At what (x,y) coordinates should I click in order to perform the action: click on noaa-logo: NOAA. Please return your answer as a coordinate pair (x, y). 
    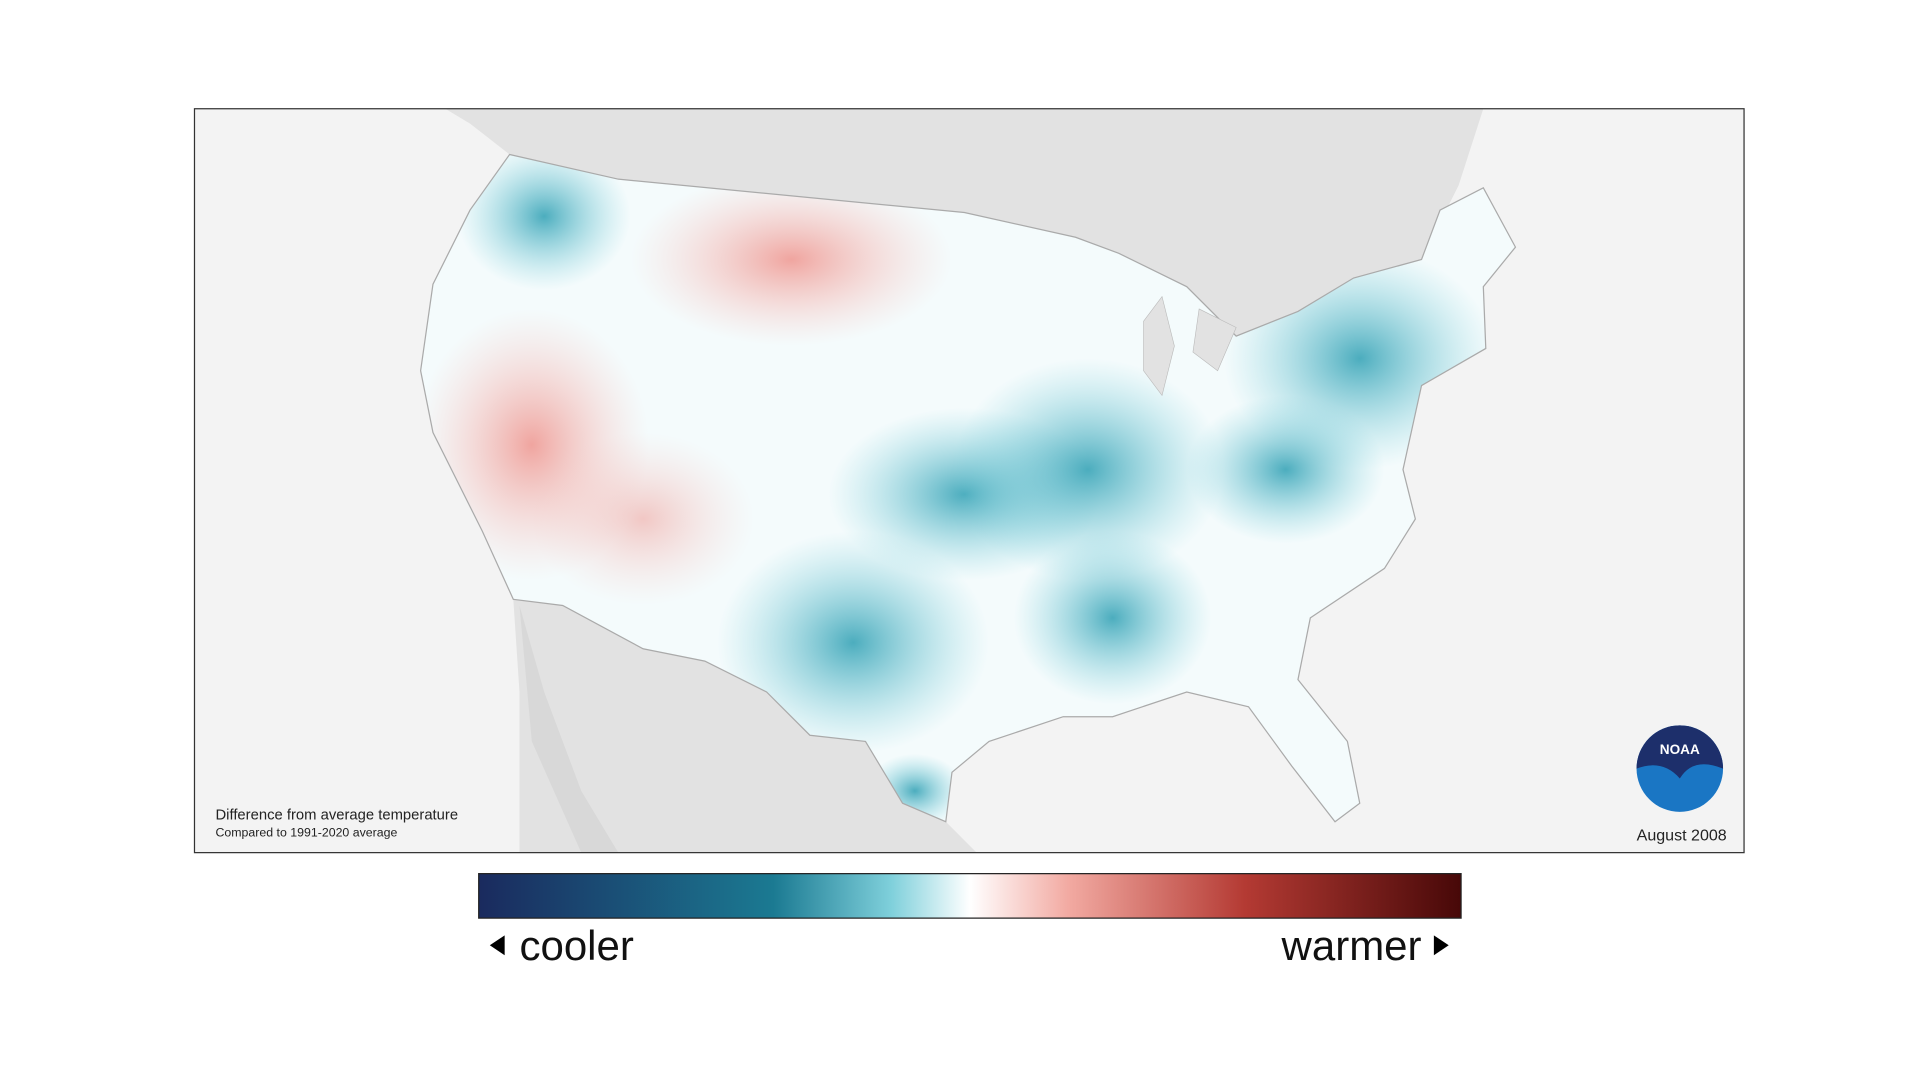
    Looking at the image, I should click on (1680, 768).